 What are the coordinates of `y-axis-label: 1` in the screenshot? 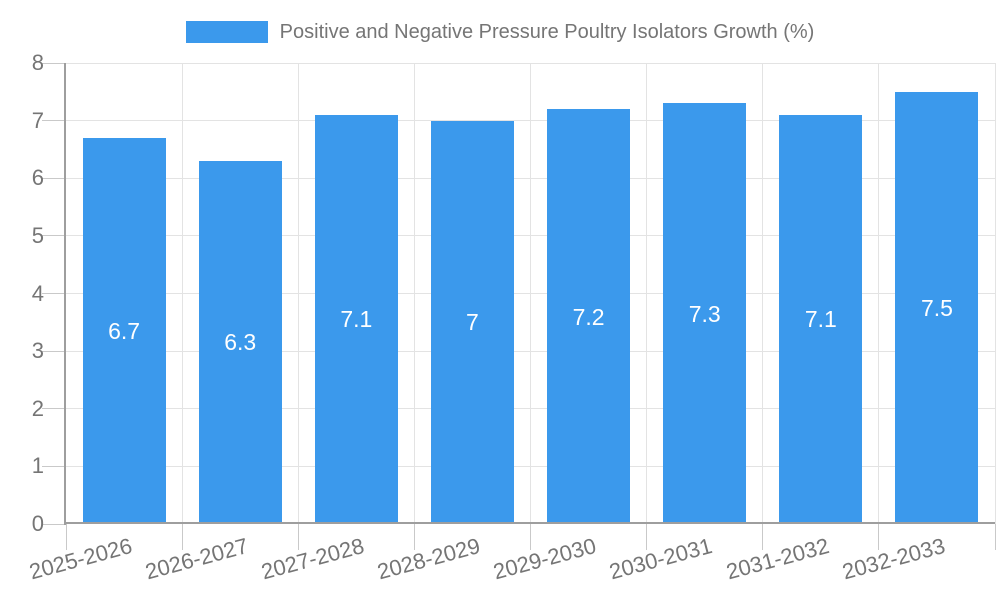 It's located at (37, 466).